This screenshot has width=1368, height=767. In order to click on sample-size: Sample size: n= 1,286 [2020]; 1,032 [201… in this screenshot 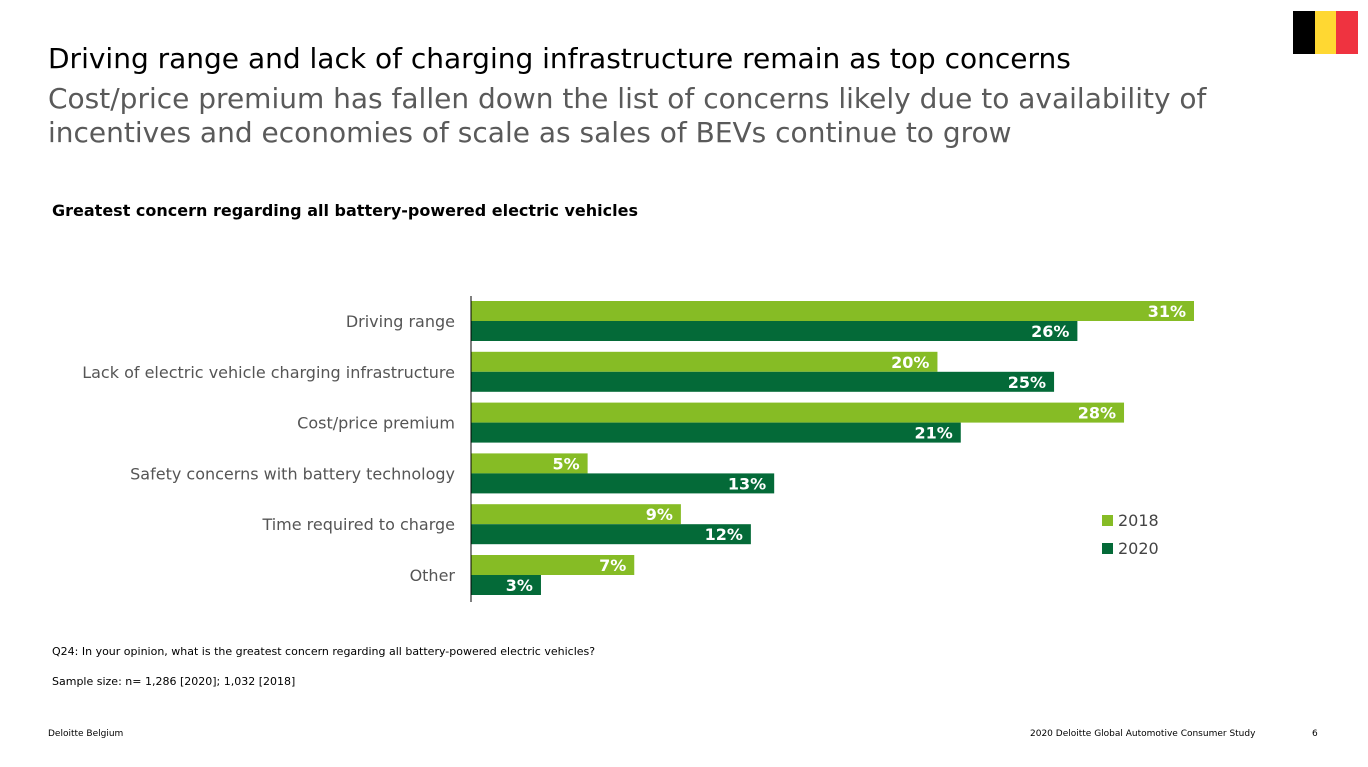, I will do `click(174, 681)`.